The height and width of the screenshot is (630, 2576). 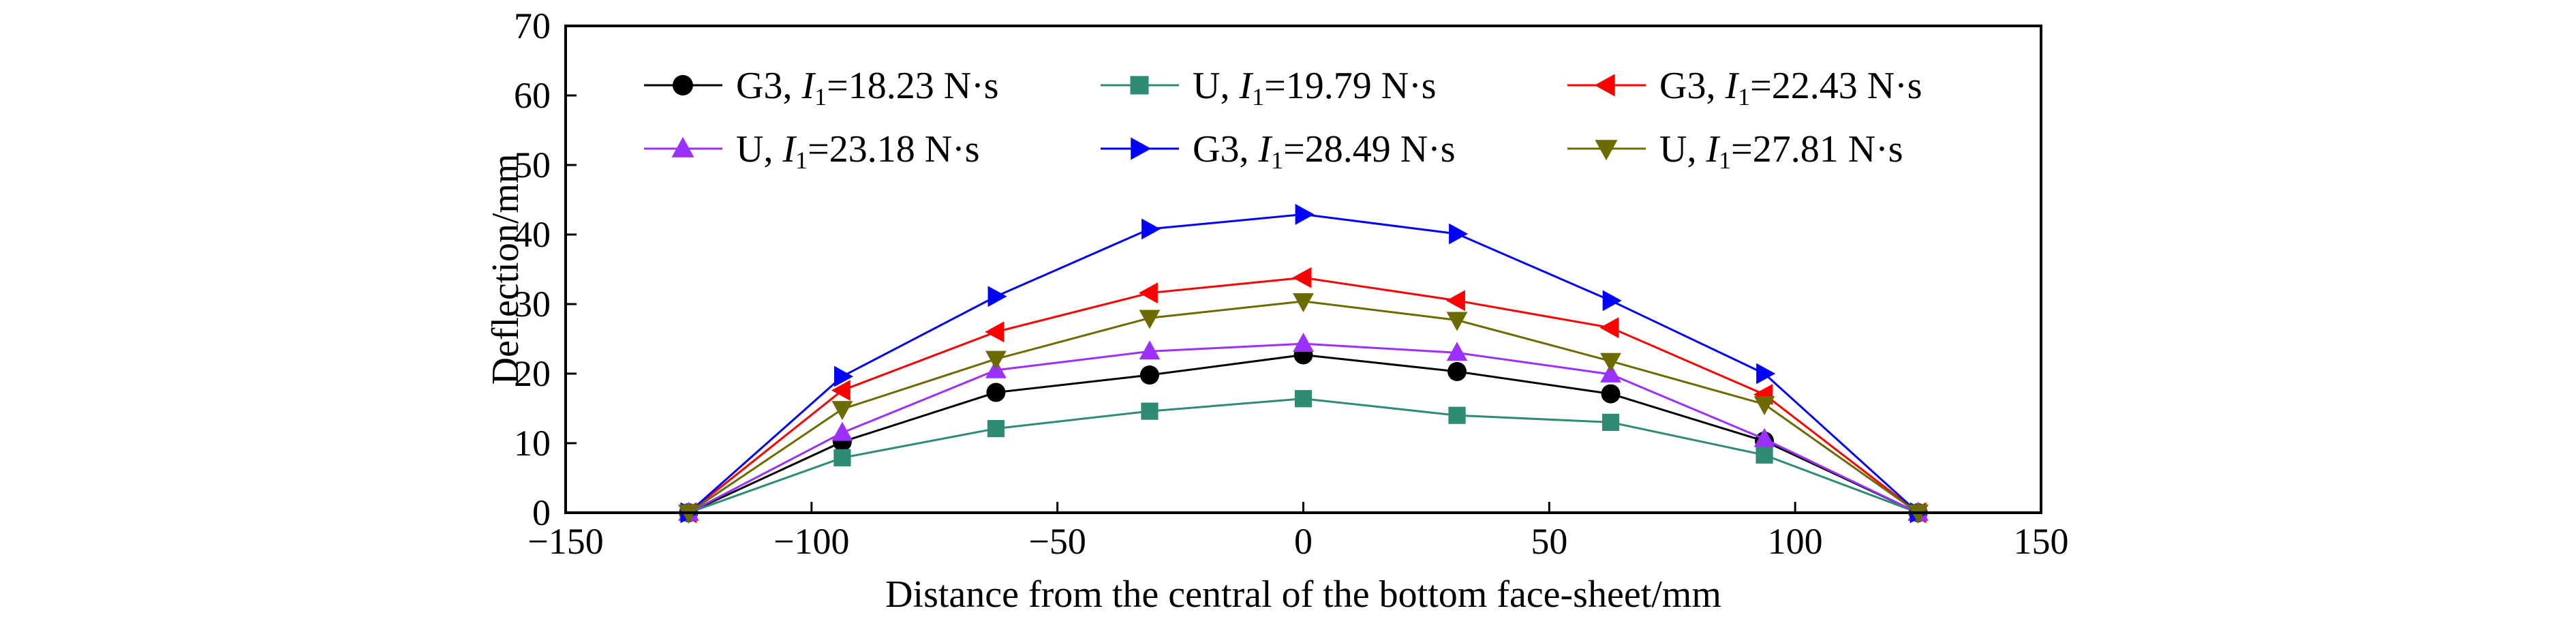 I want to click on legend-impulse-value: =27.81 N·s, so click(x=1817, y=149).